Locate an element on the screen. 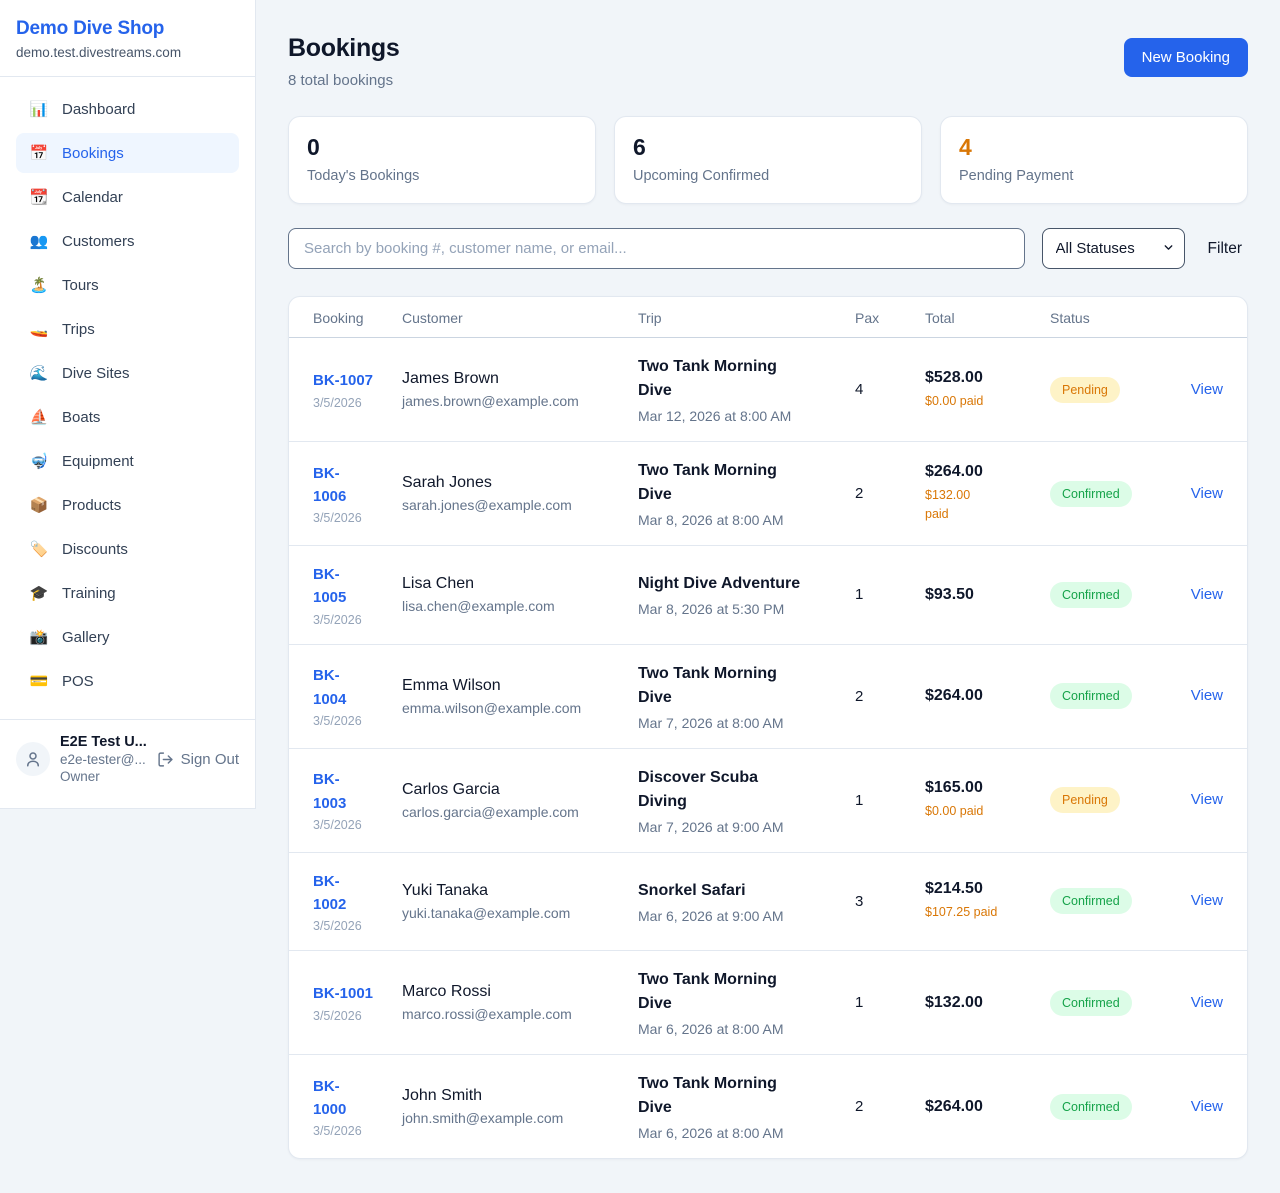 The height and width of the screenshot is (1193, 1280). column-header-customer: Customer is located at coordinates (520, 317).